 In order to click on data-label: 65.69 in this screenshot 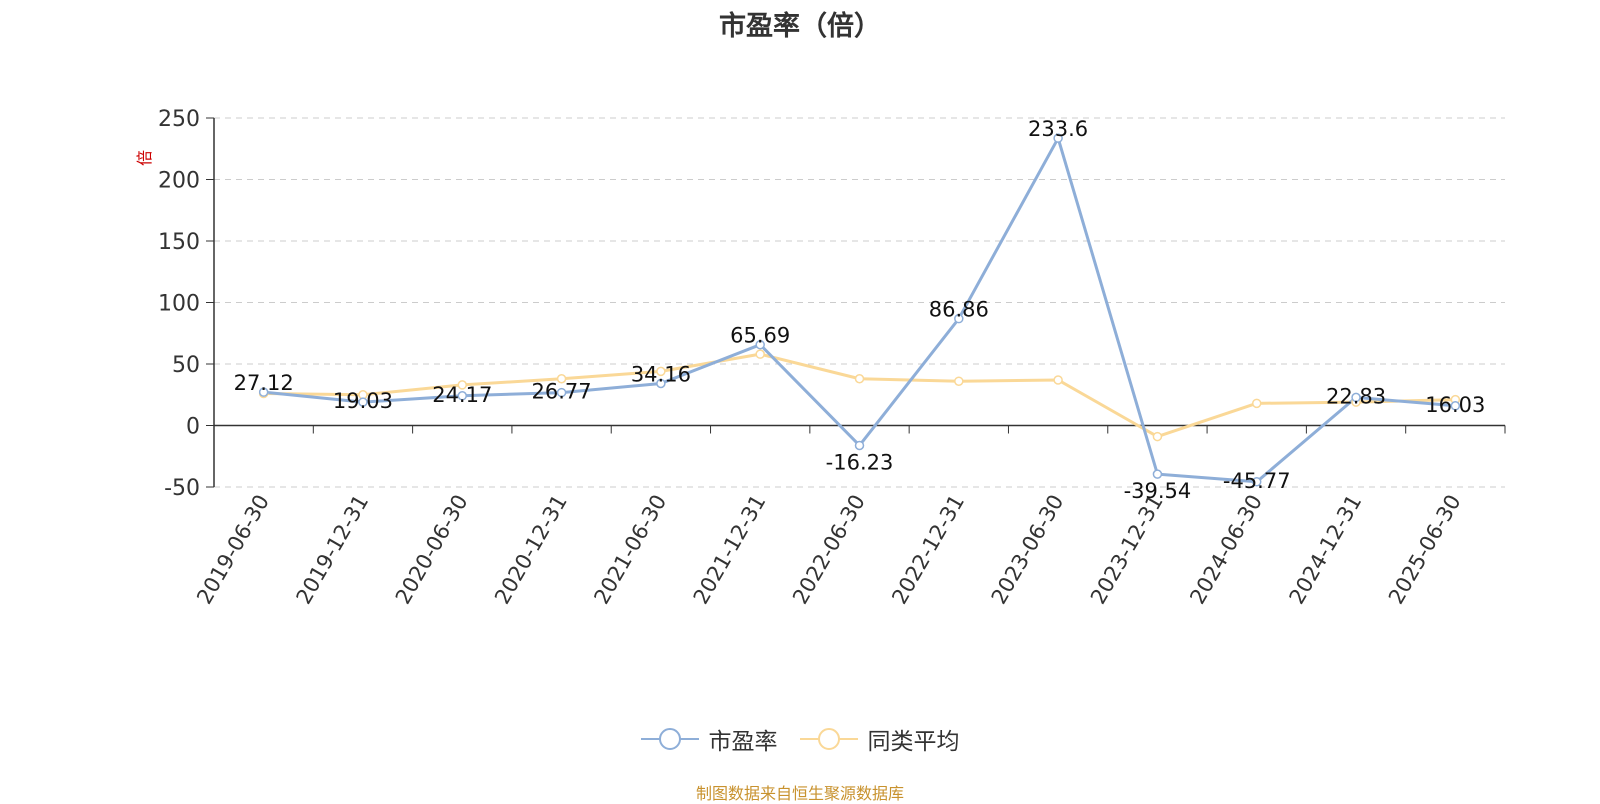, I will do `click(760, 336)`.